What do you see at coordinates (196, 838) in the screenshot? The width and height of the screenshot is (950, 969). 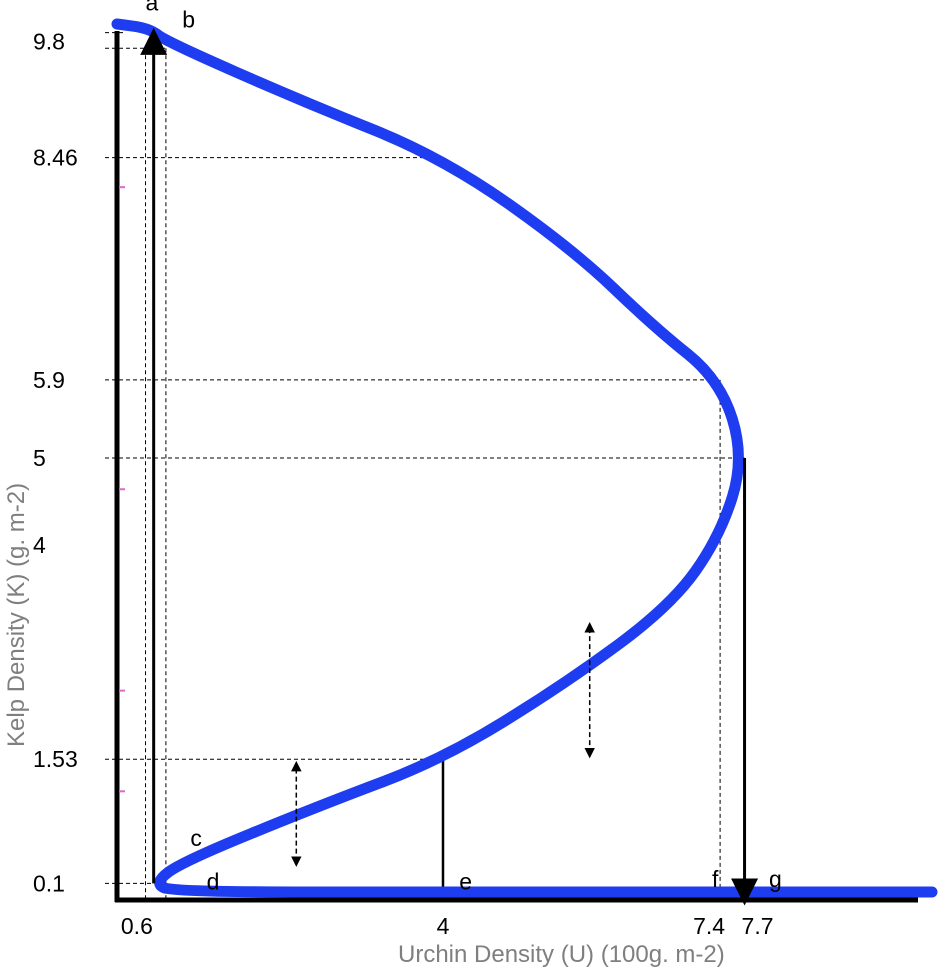 I see `point-label-c: c` at bounding box center [196, 838].